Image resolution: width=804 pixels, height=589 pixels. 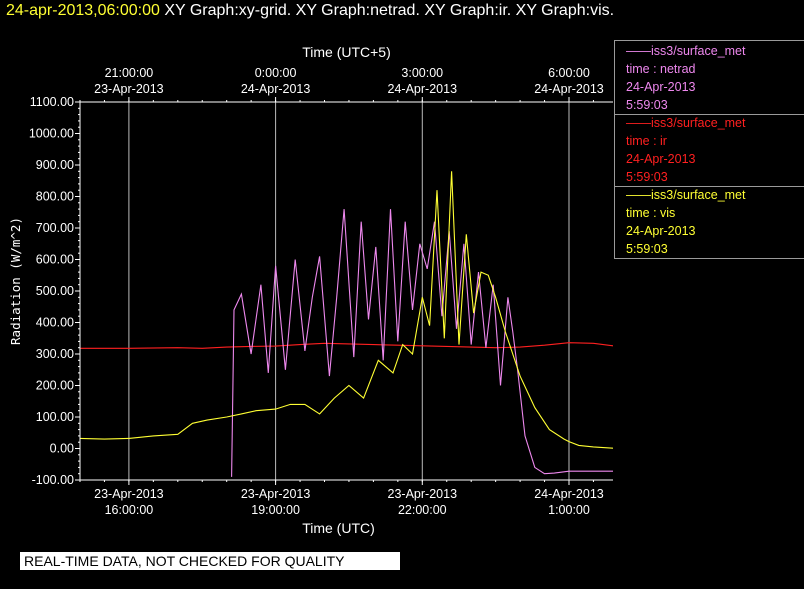 I want to click on legend-divider-vertical, so click(x=614, y=149).